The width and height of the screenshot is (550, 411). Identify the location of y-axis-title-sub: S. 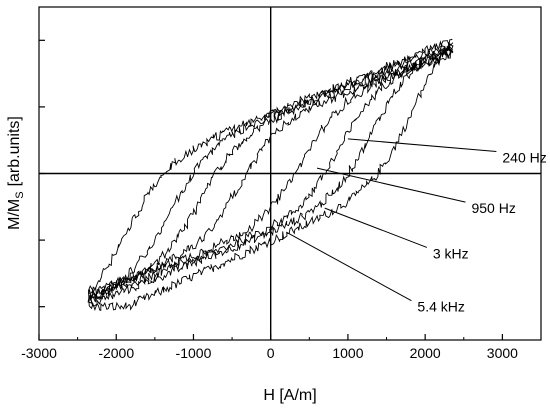
(20, 194).